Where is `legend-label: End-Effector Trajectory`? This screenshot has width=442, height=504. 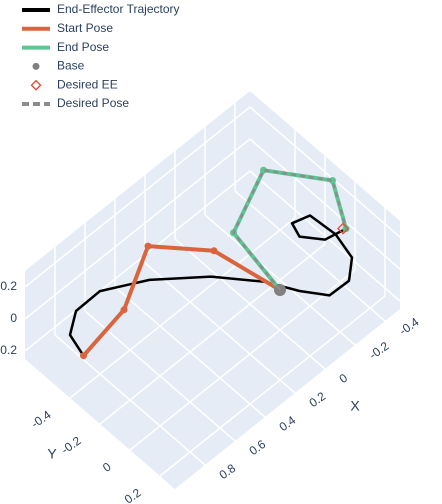
legend-label: End-Effector Trajectory is located at coordinates (118, 9).